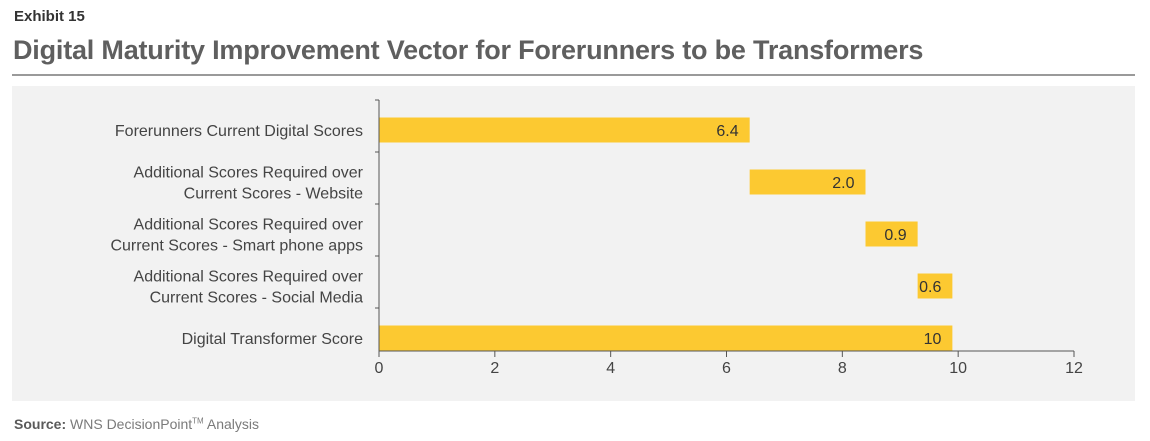 This screenshot has height=441, width=1150. What do you see at coordinates (236, 246) in the screenshot?
I see `category-label-2-1: Current Scores - Smart phone apps` at bounding box center [236, 246].